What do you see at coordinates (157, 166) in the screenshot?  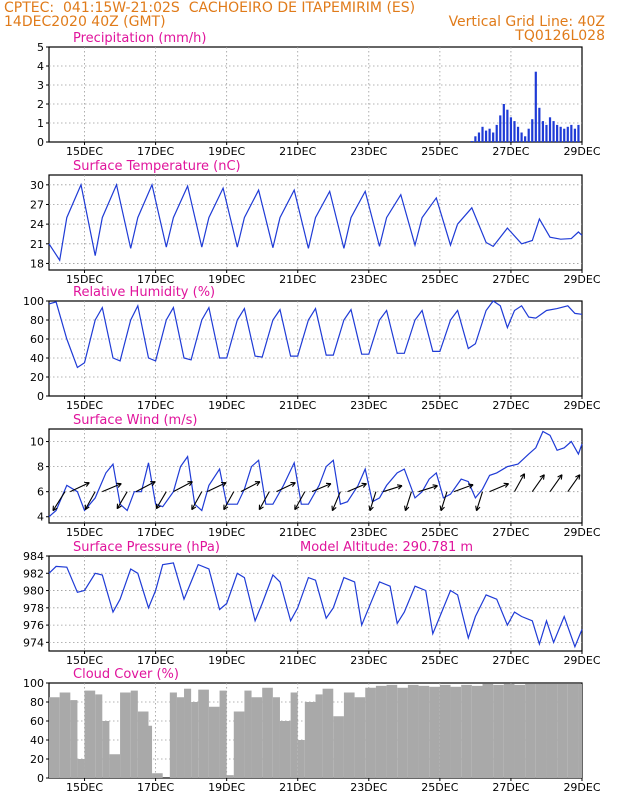 I see `temperature-title: Surface Temperature (nC)` at bounding box center [157, 166].